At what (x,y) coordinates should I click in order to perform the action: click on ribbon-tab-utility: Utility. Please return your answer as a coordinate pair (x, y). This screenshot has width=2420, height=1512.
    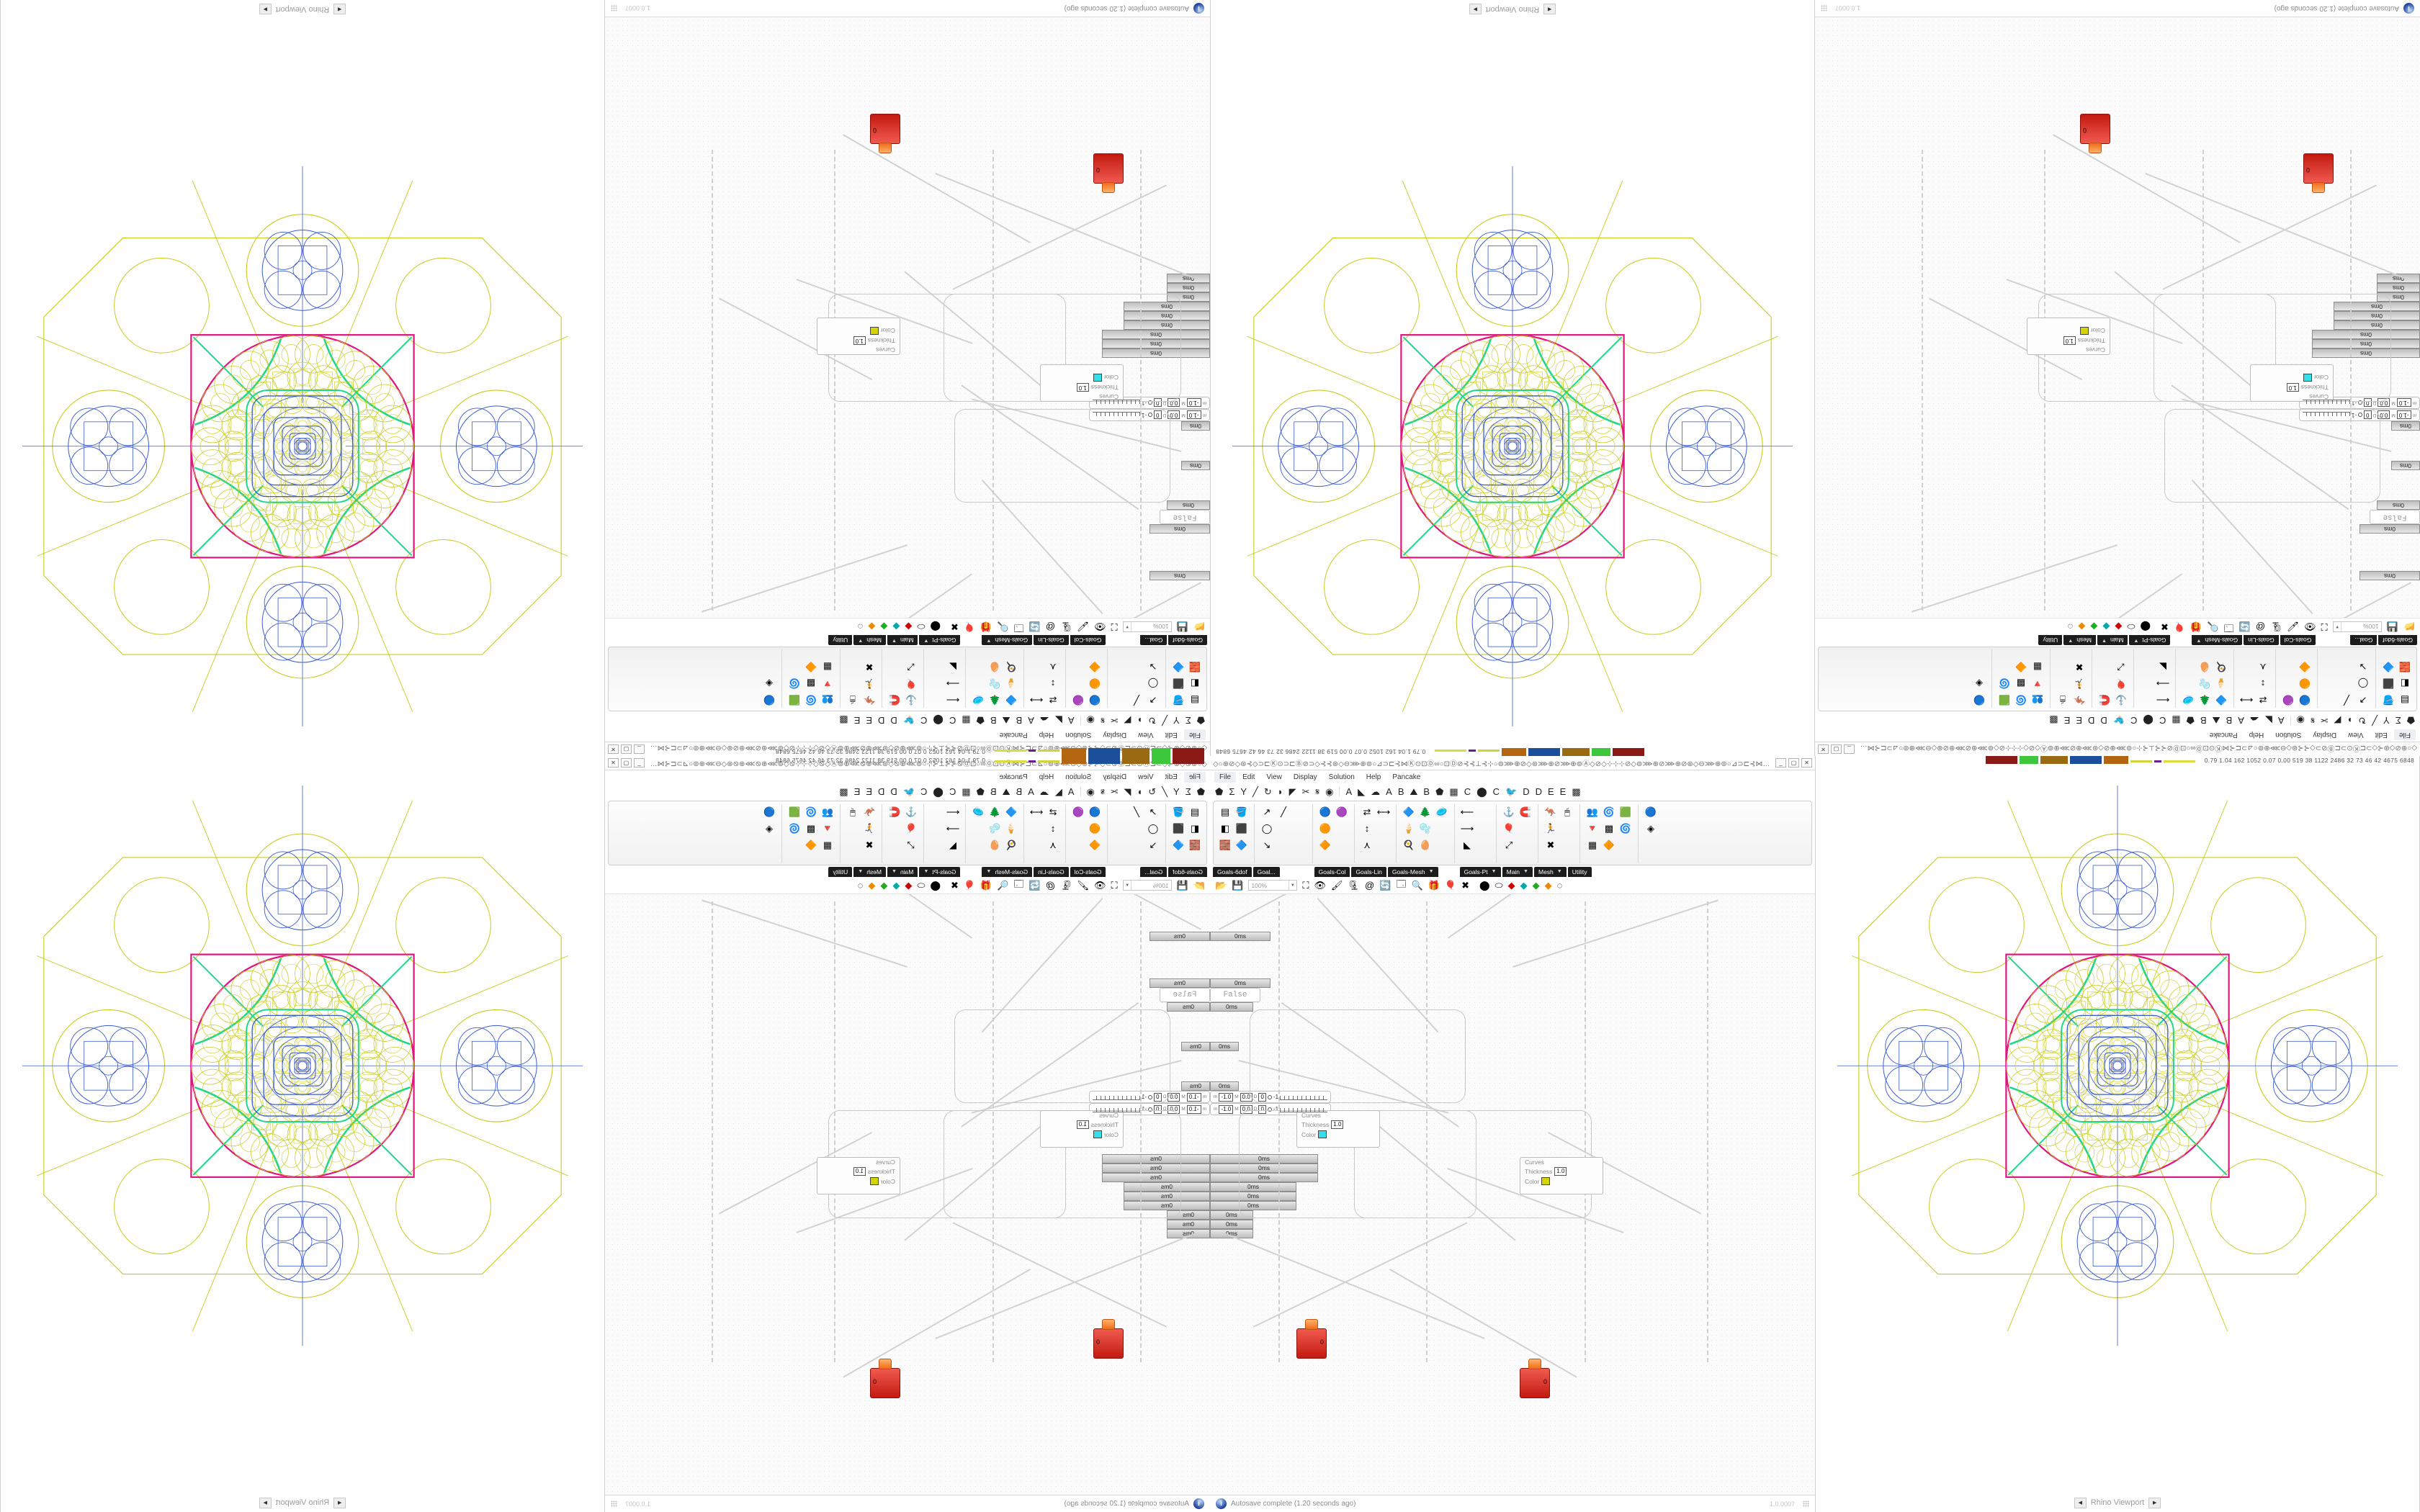
    Looking at the image, I should click on (2050, 640).